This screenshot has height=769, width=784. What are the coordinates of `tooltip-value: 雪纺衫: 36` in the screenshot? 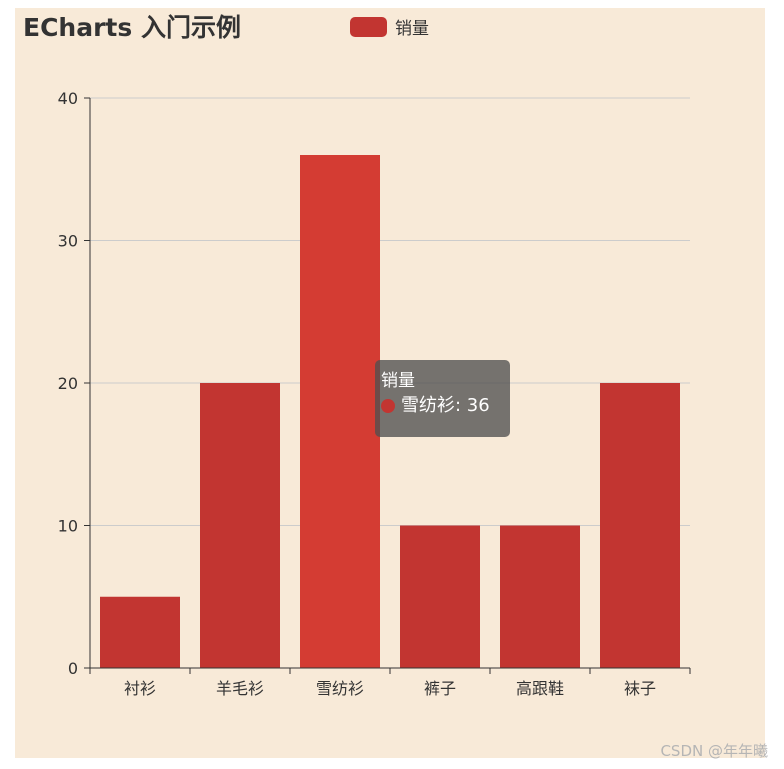 It's located at (445, 405).